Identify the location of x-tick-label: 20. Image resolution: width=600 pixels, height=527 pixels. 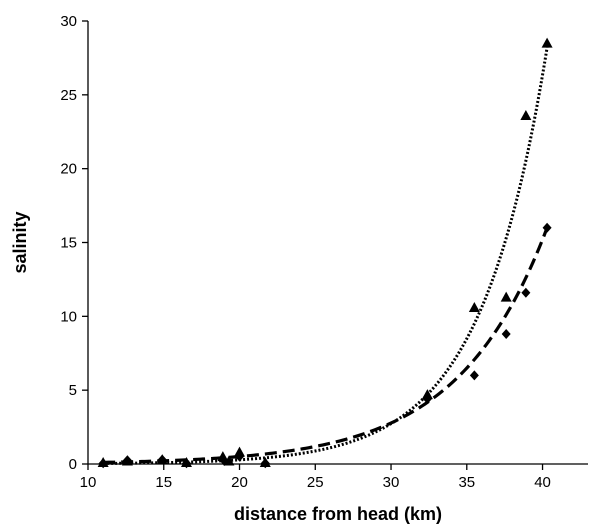
(239, 482).